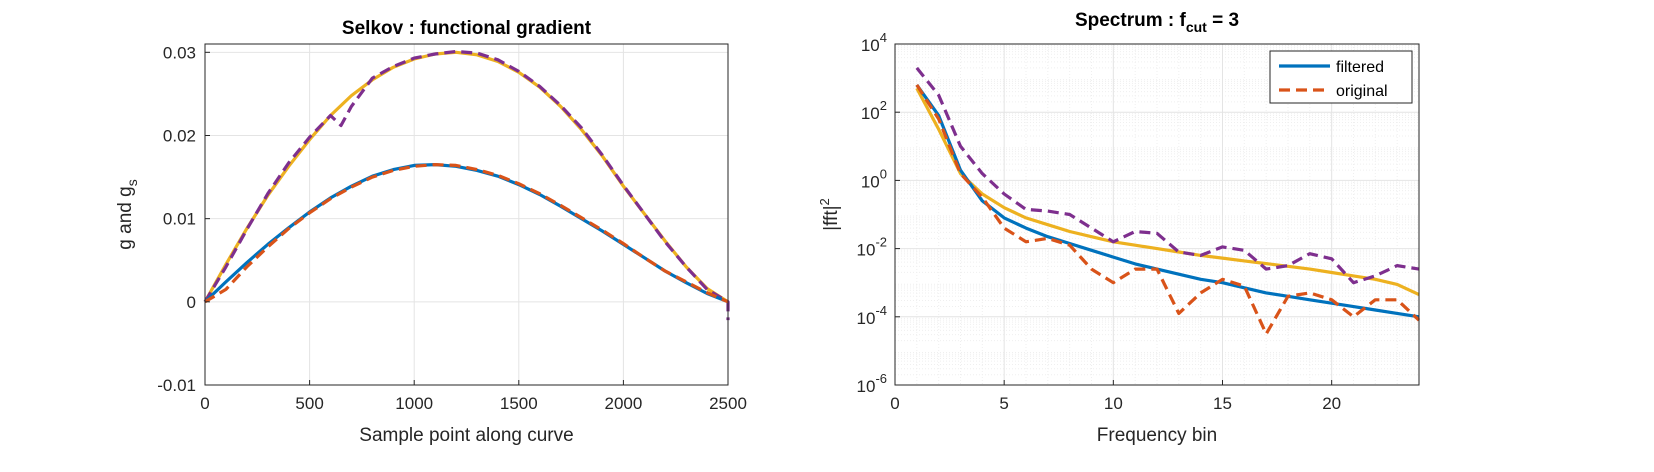 The image size is (1654, 472). I want to click on gradient-ylabel-sub: s, so click(132, 182).